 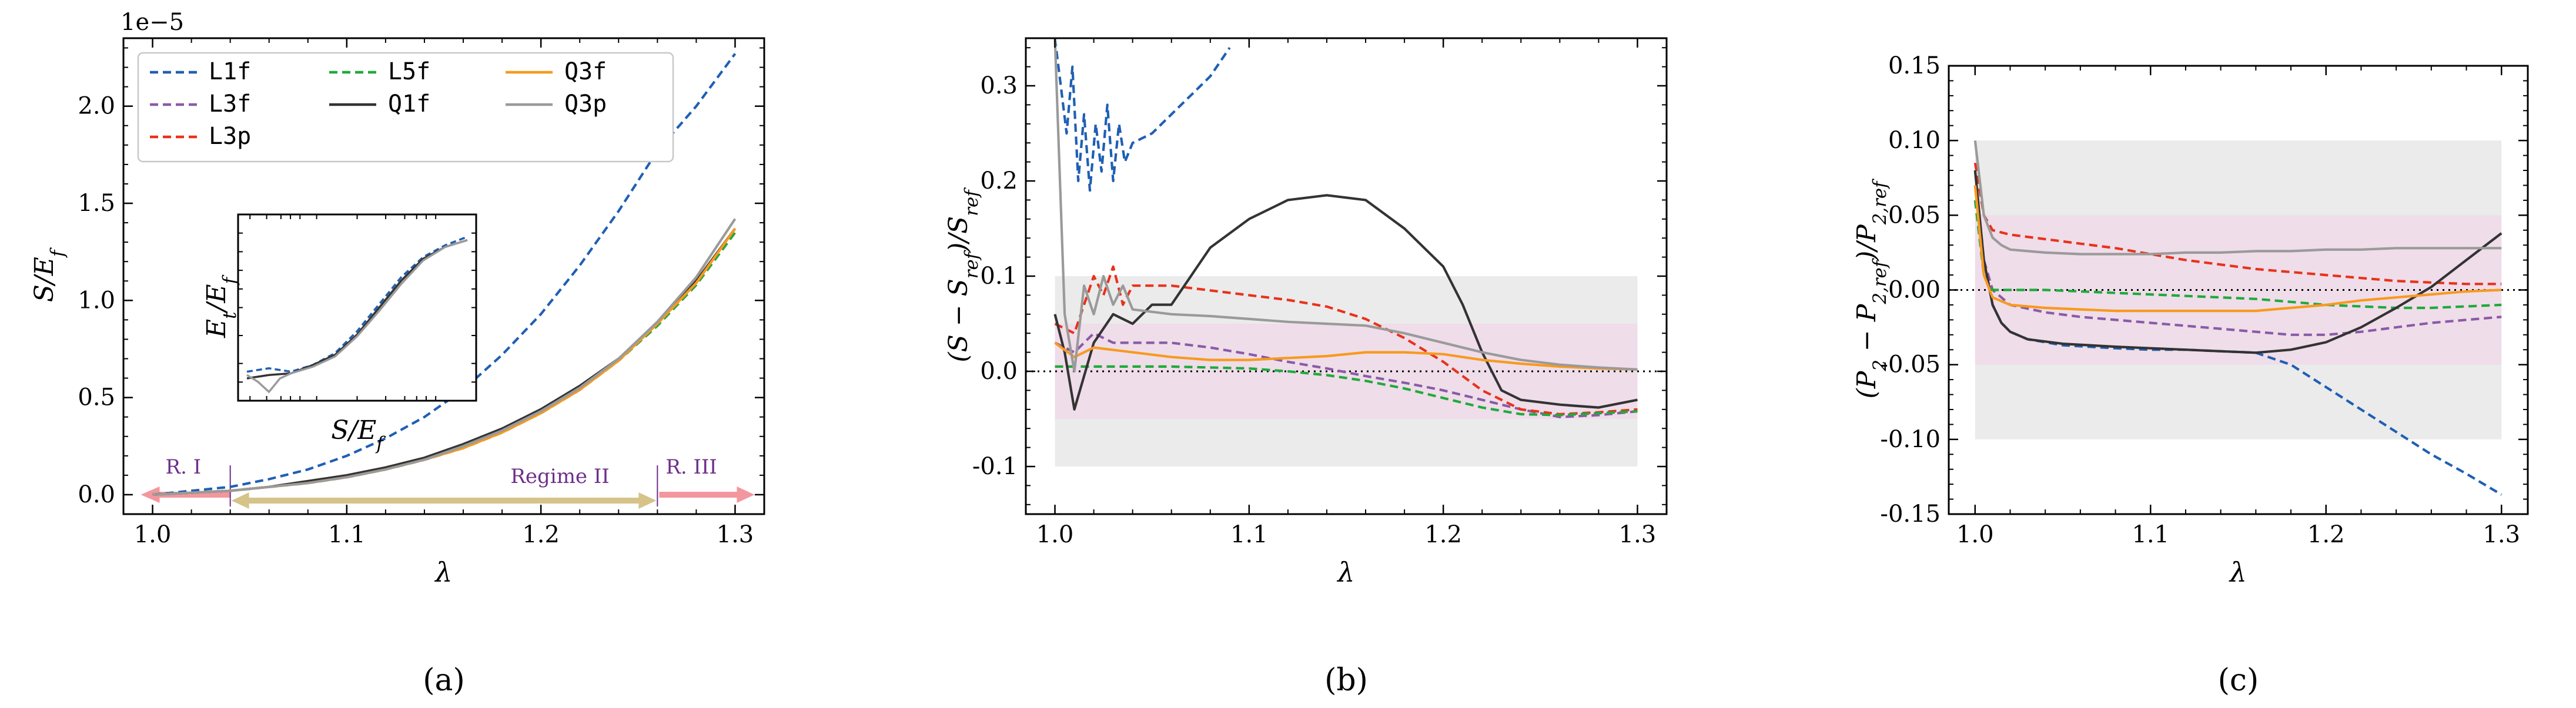 What do you see at coordinates (1914, 140) in the screenshot?
I see `y-tick-label: 0.10` at bounding box center [1914, 140].